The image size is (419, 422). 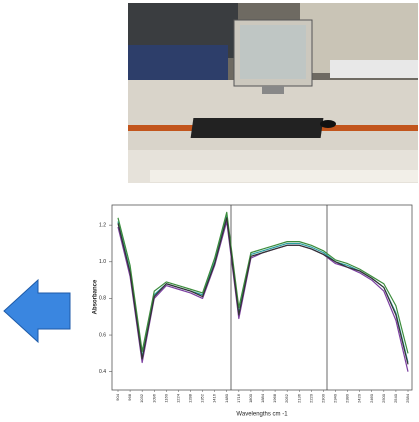 I want to click on y-tick-label: 0.4, so click(x=102, y=372).